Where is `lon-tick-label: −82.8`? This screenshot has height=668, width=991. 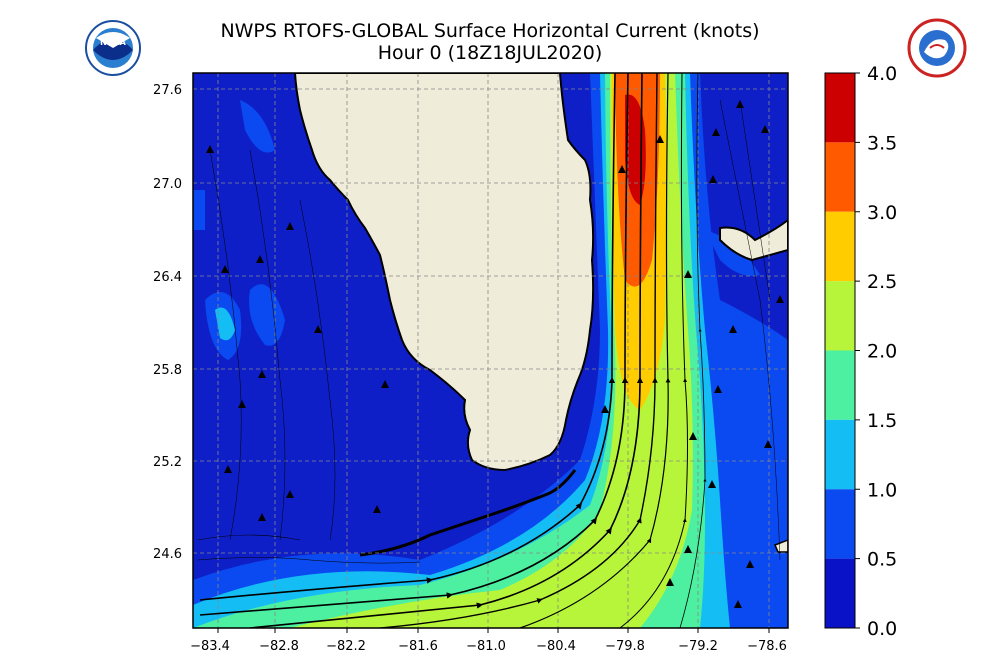 lon-tick-label: −82.8 is located at coordinates (279, 646).